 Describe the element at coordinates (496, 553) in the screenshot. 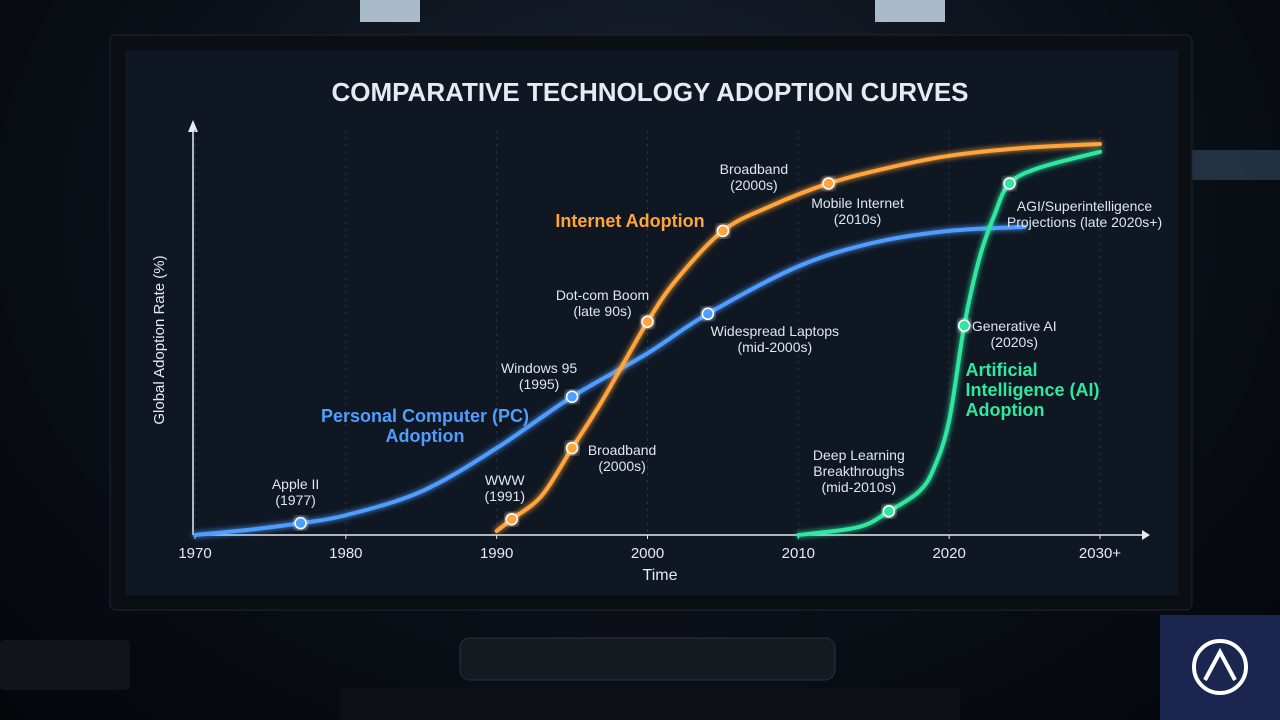

I see `x-tick-label: 1990` at that location.